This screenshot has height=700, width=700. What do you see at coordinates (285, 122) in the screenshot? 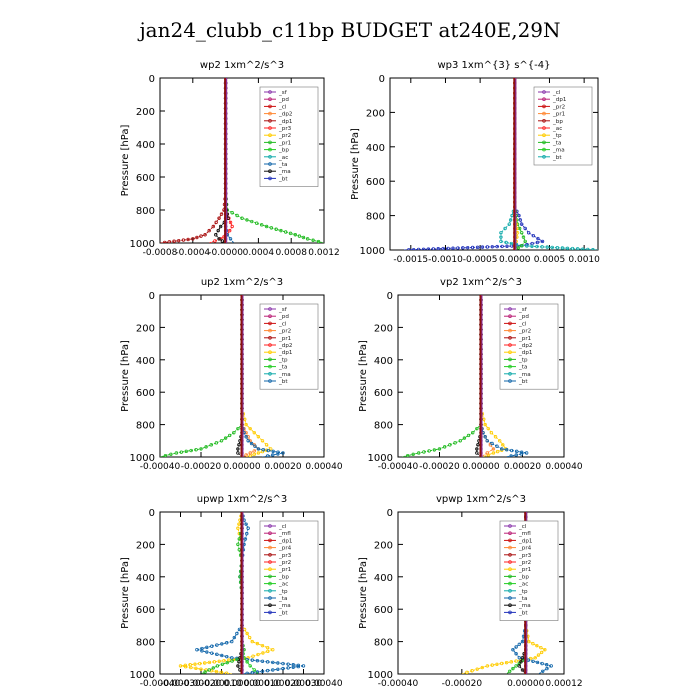
I see `legend-entry: _dp1` at bounding box center [285, 122].